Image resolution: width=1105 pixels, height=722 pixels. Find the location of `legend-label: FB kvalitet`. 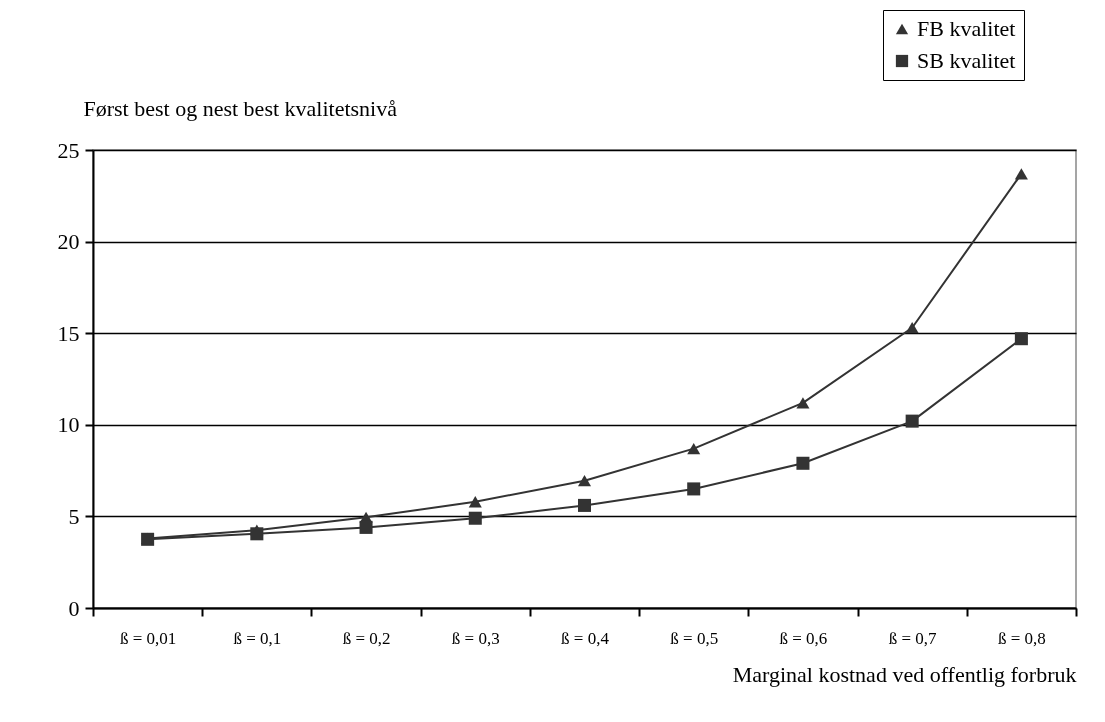

legend-label: FB kvalitet is located at coordinates (966, 28).